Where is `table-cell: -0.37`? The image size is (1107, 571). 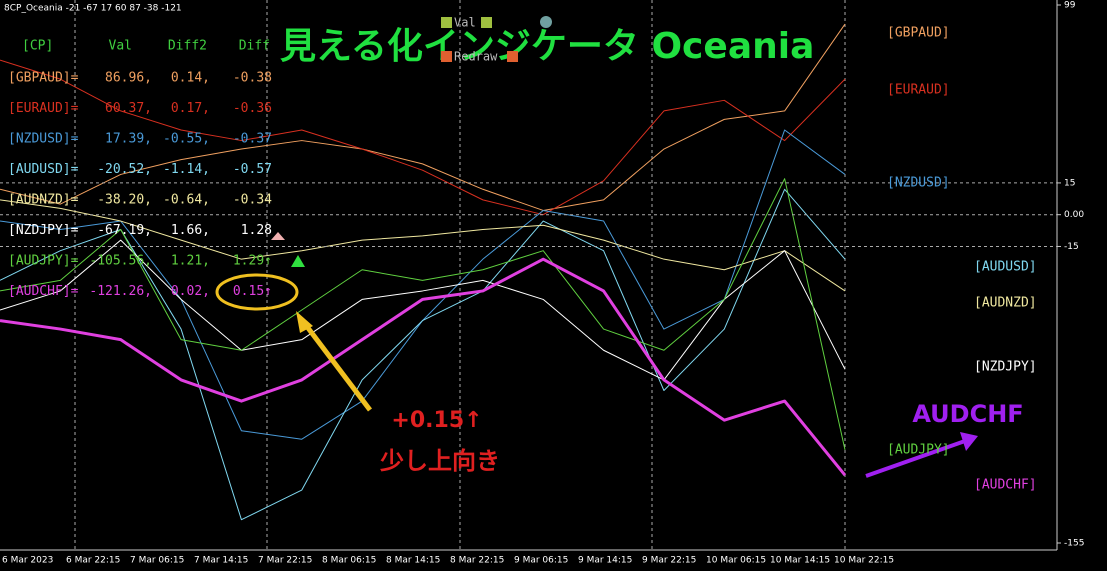
table-cell: -0.37 is located at coordinates (252, 139).